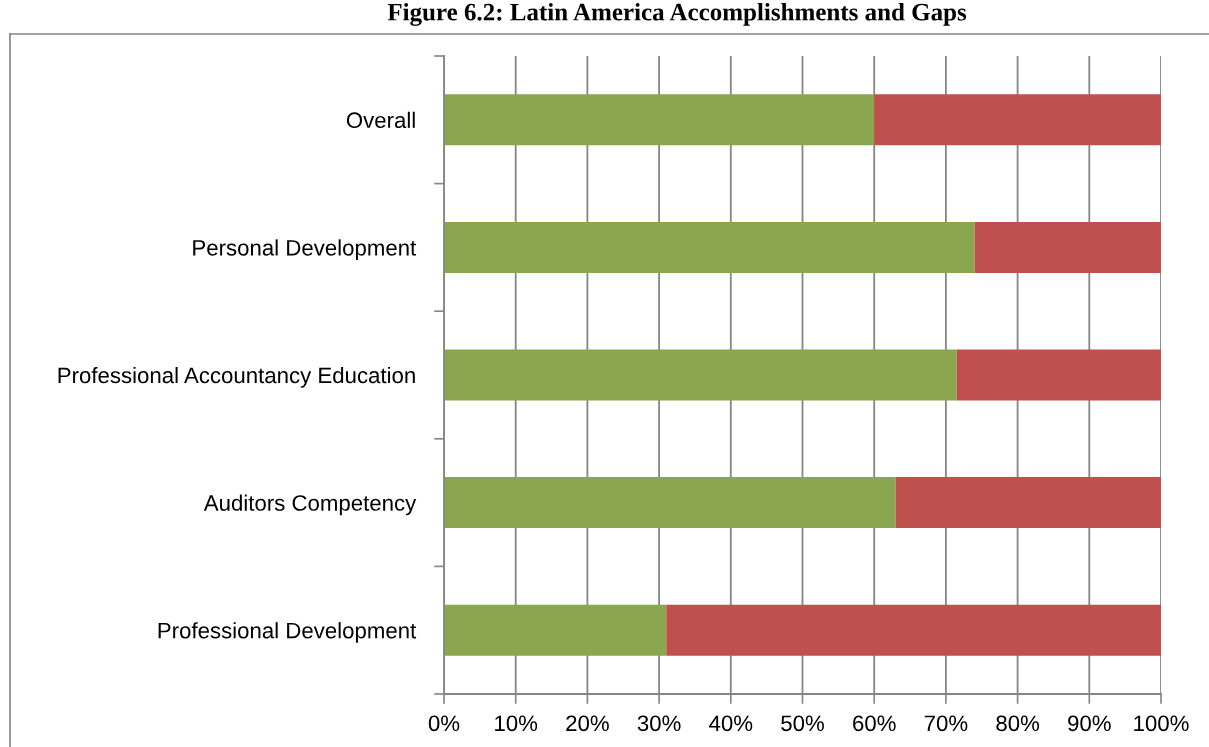 The width and height of the screenshot is (1209, 747). What do you see at coordinates (287, 632) in the screenshot?
I see `y-tick-label: Professional Development` at bounding box center [287, 632].